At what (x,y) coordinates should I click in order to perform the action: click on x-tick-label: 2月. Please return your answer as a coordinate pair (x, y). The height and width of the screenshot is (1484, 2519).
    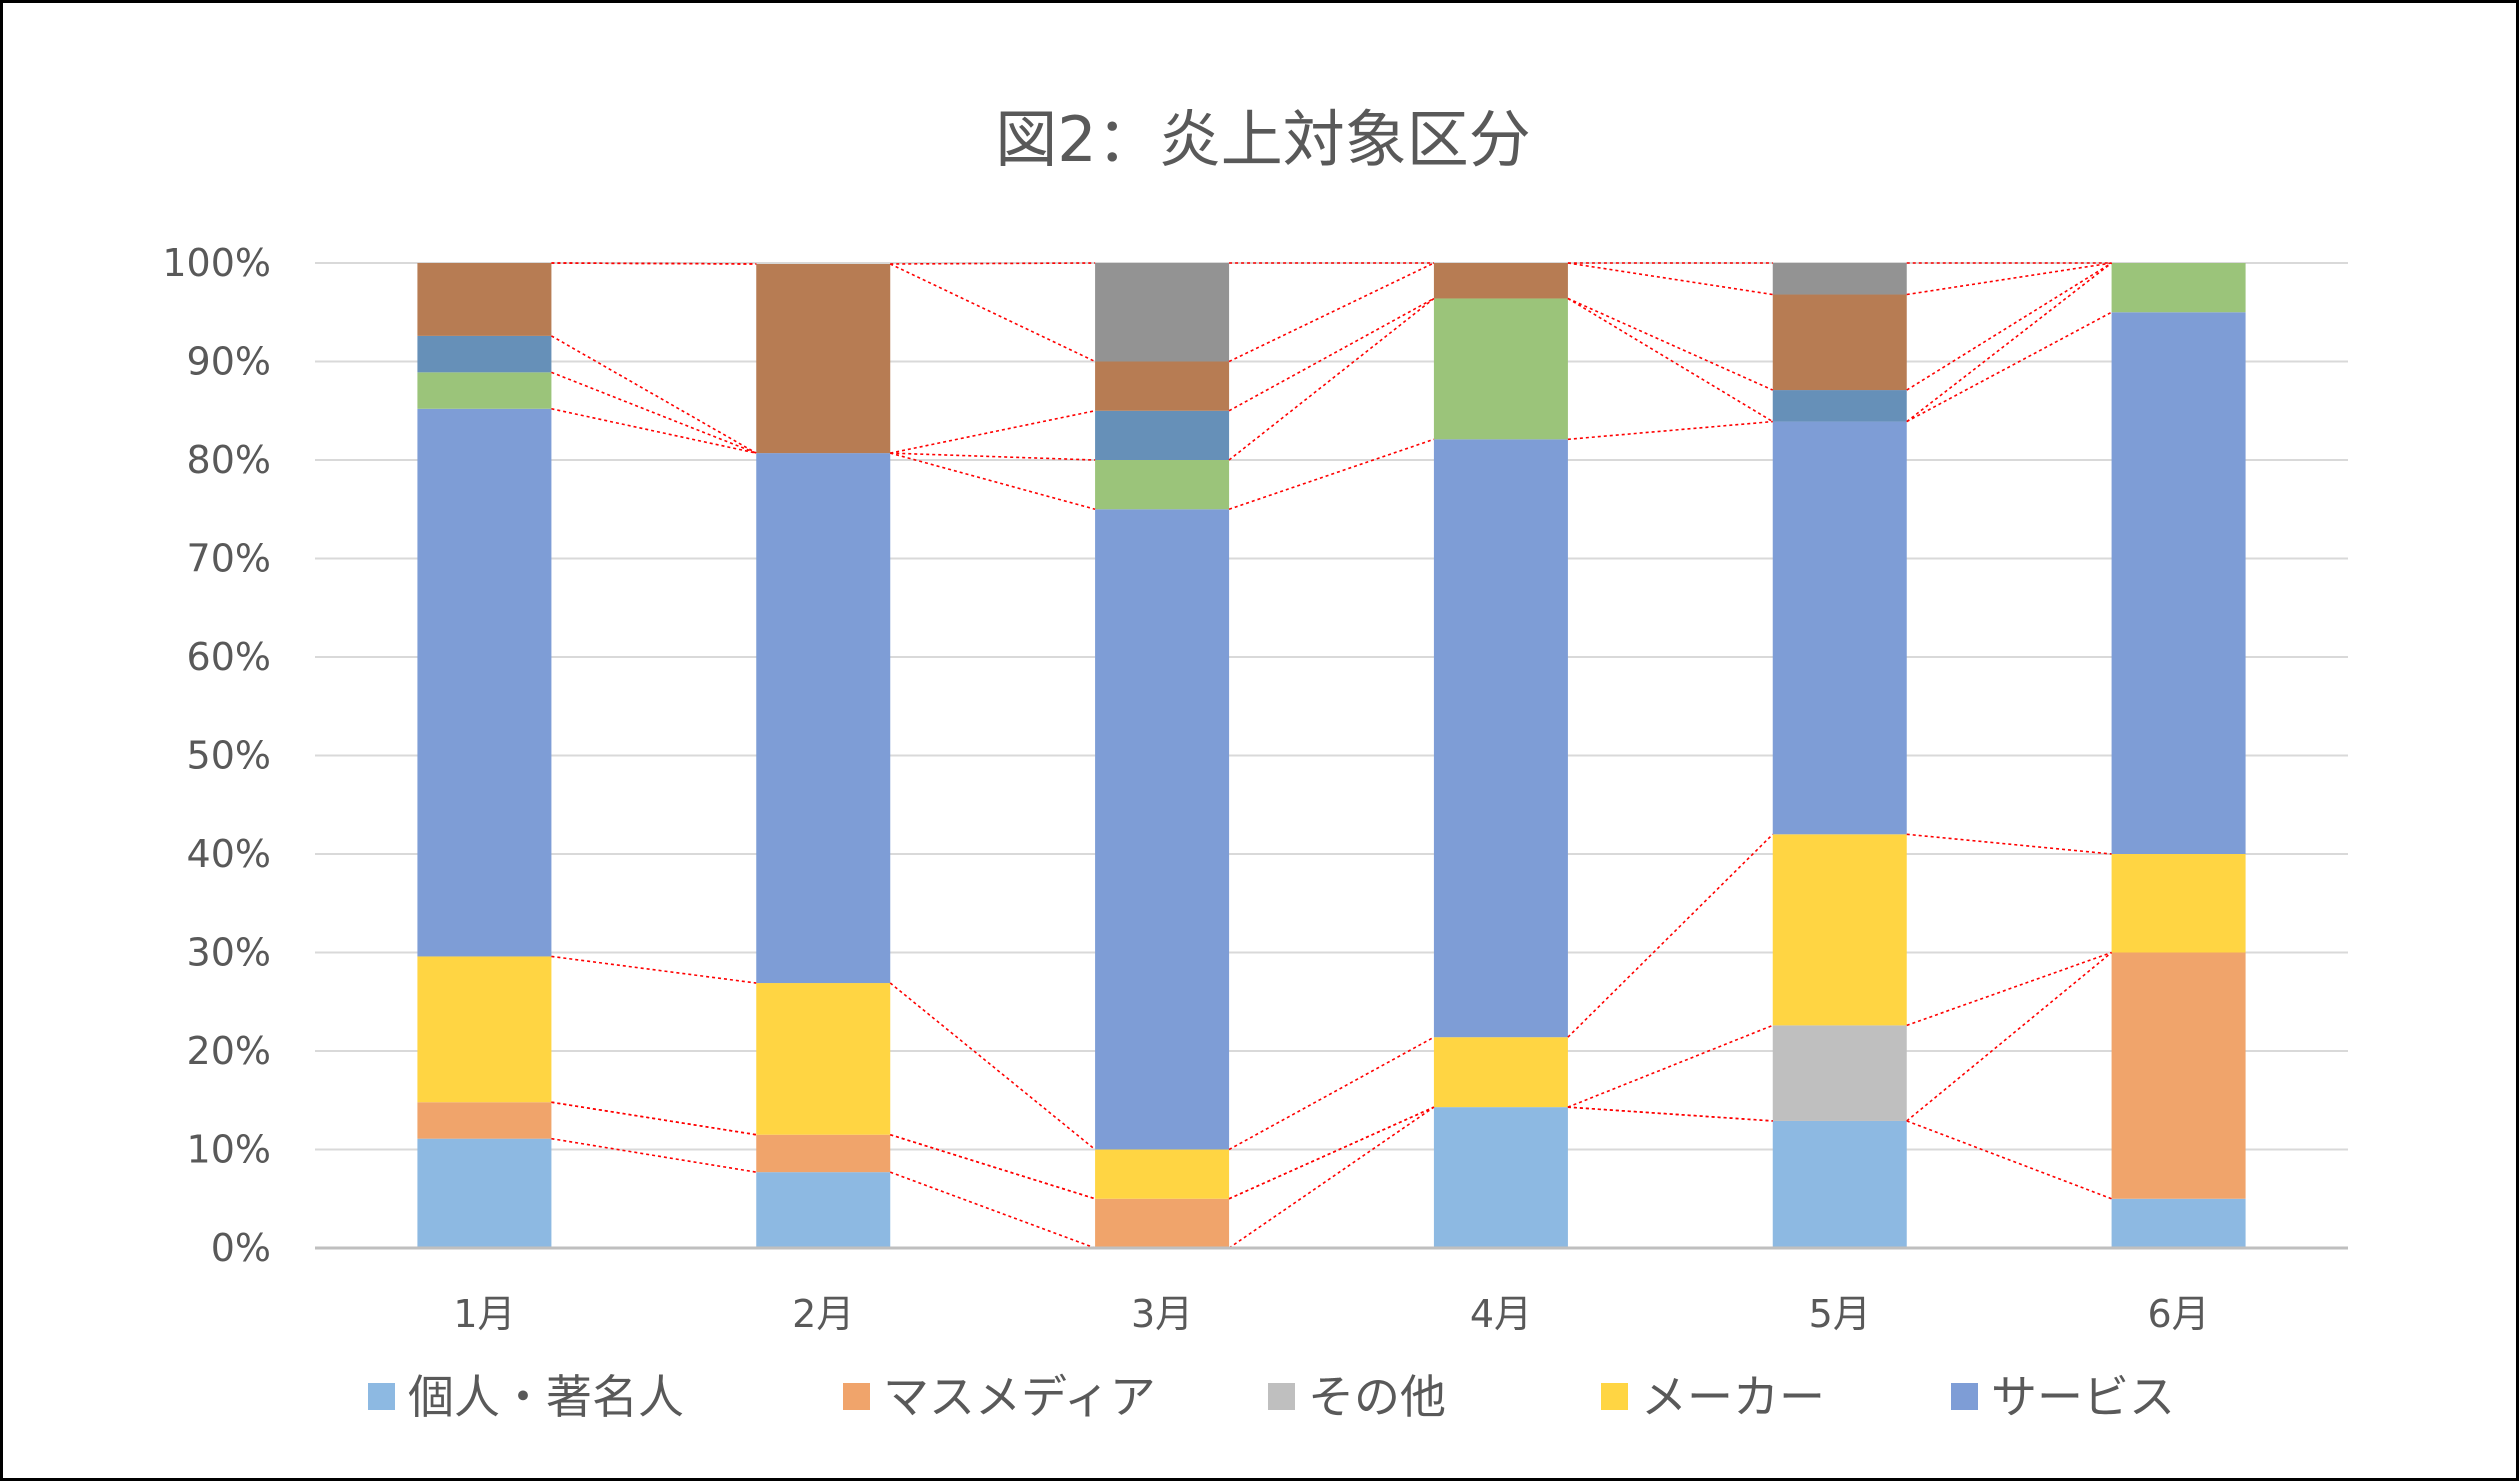
    Looking at the image, I should click on (823, 1314).